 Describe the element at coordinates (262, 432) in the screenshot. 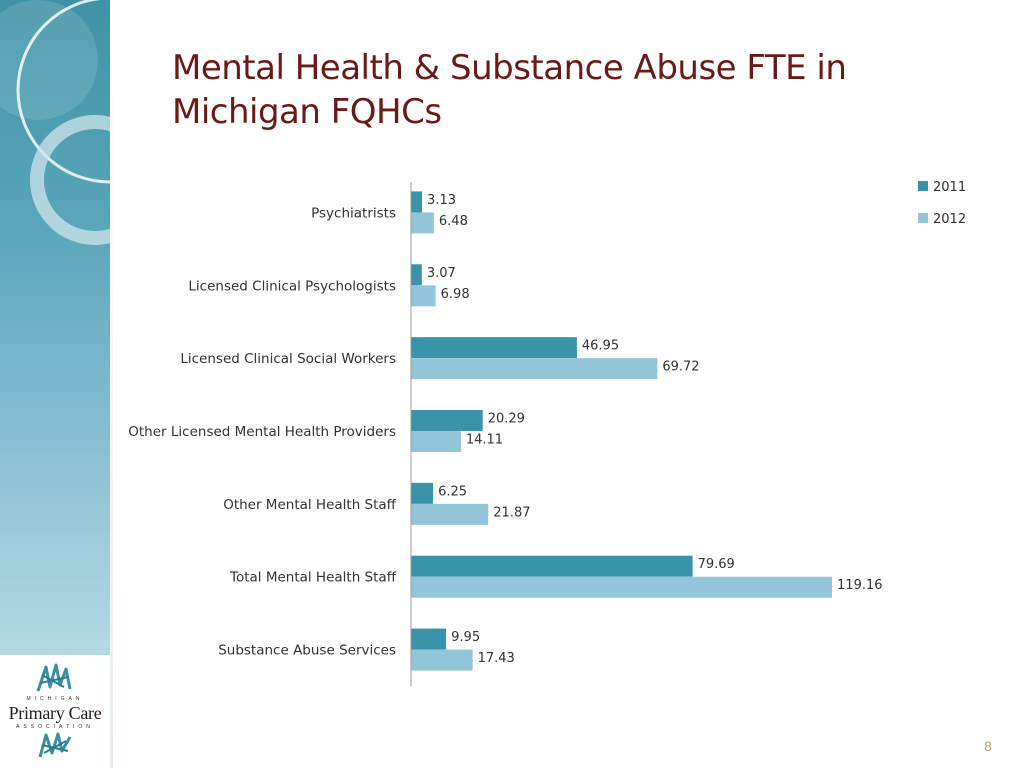

I see `category-label: Other Licensed Mental Health Providers` at that location.